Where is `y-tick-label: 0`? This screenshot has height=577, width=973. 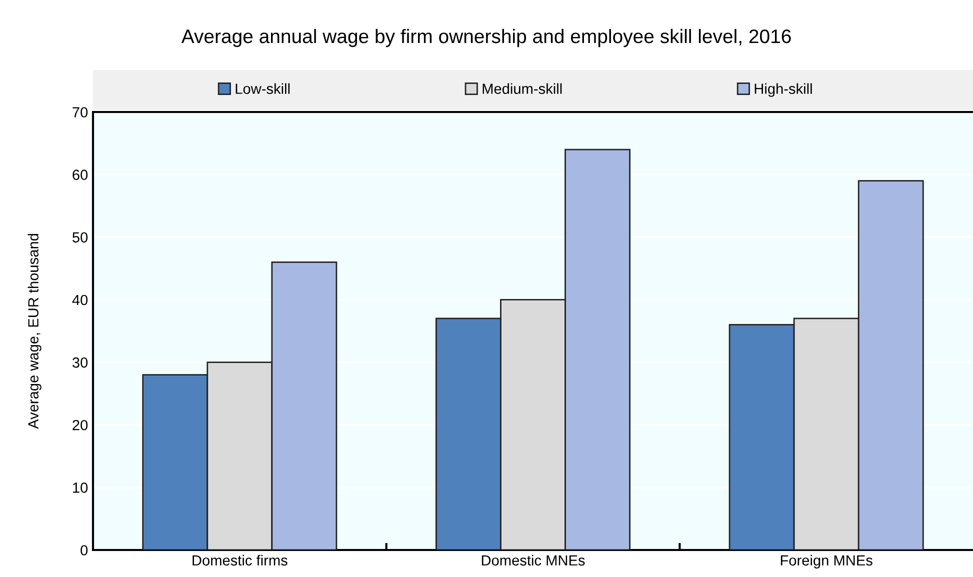
y-tick-label: 0 is located at coordinates (84, 550).